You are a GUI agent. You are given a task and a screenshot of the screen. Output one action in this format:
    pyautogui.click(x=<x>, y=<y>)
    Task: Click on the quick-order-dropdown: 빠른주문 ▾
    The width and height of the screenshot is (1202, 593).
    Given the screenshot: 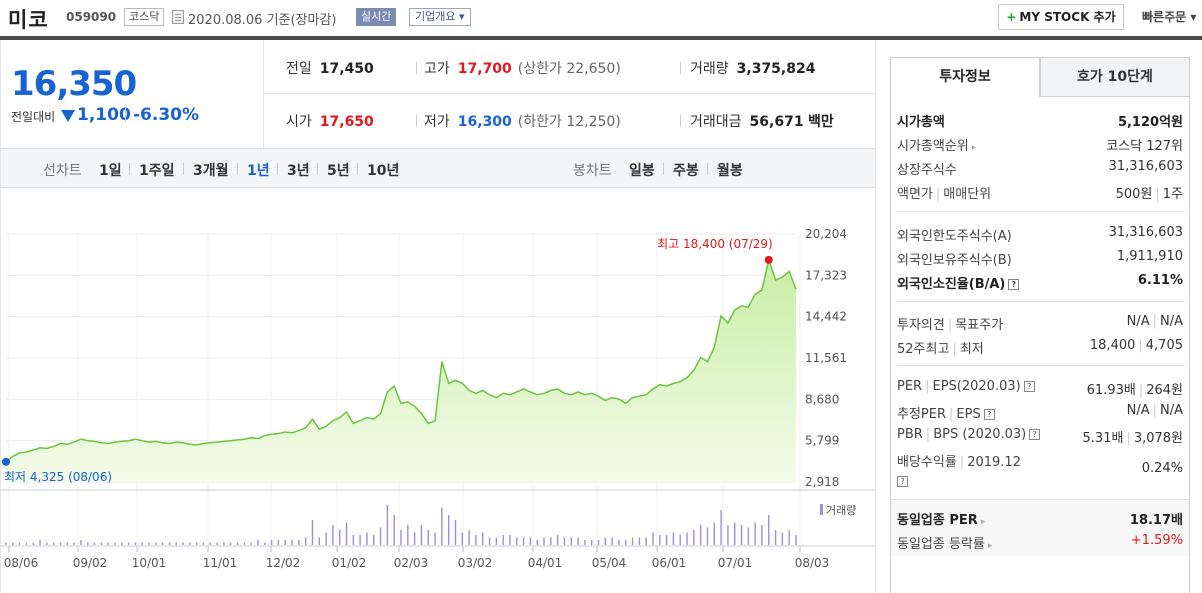 What is the action you would take?
    pyautogui.click(x=1169, y=17)
    